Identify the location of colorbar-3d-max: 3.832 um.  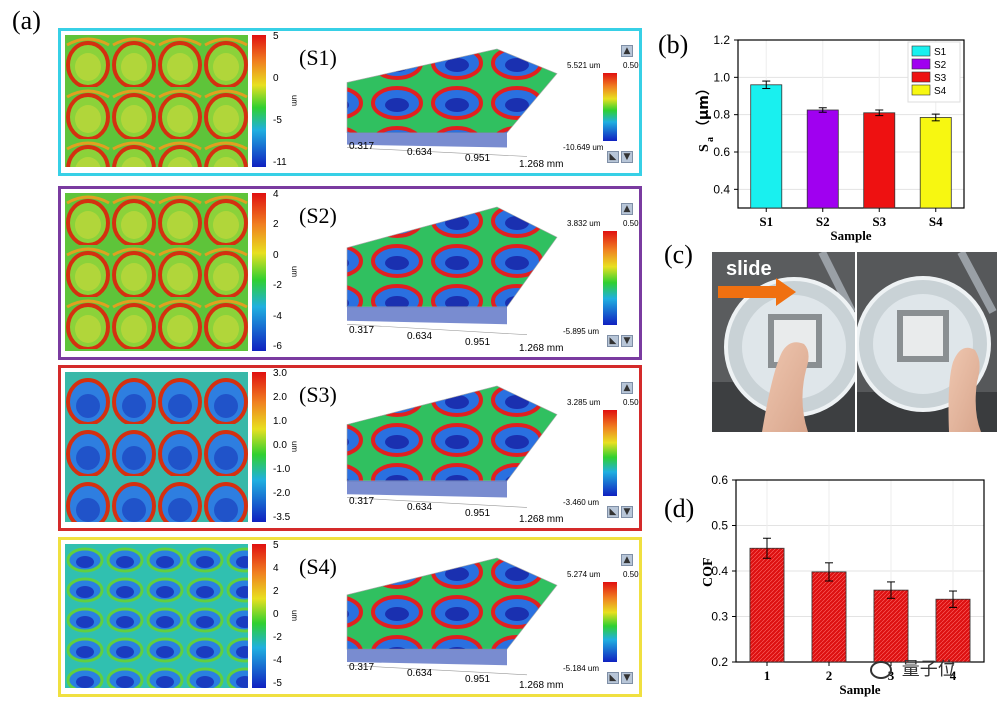
(584, 223).